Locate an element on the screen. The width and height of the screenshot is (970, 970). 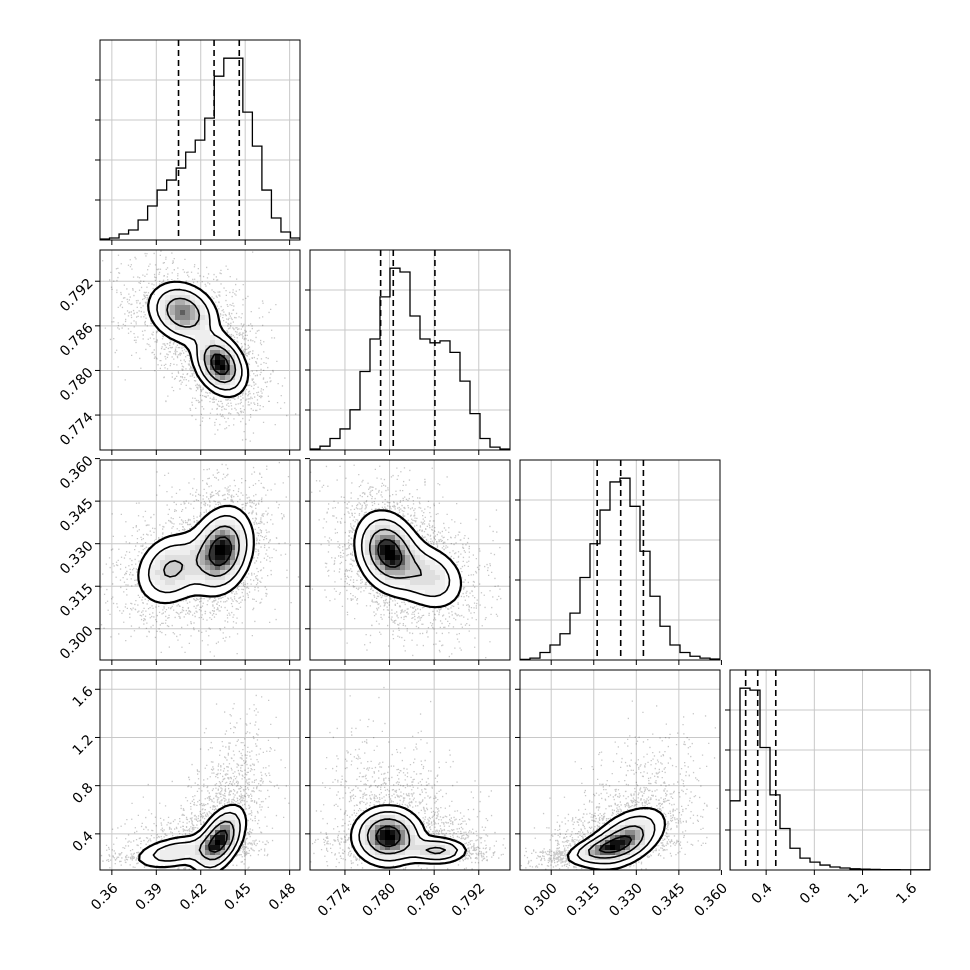
x-tick-label: 0.8 is located at coordinates (810, 893).